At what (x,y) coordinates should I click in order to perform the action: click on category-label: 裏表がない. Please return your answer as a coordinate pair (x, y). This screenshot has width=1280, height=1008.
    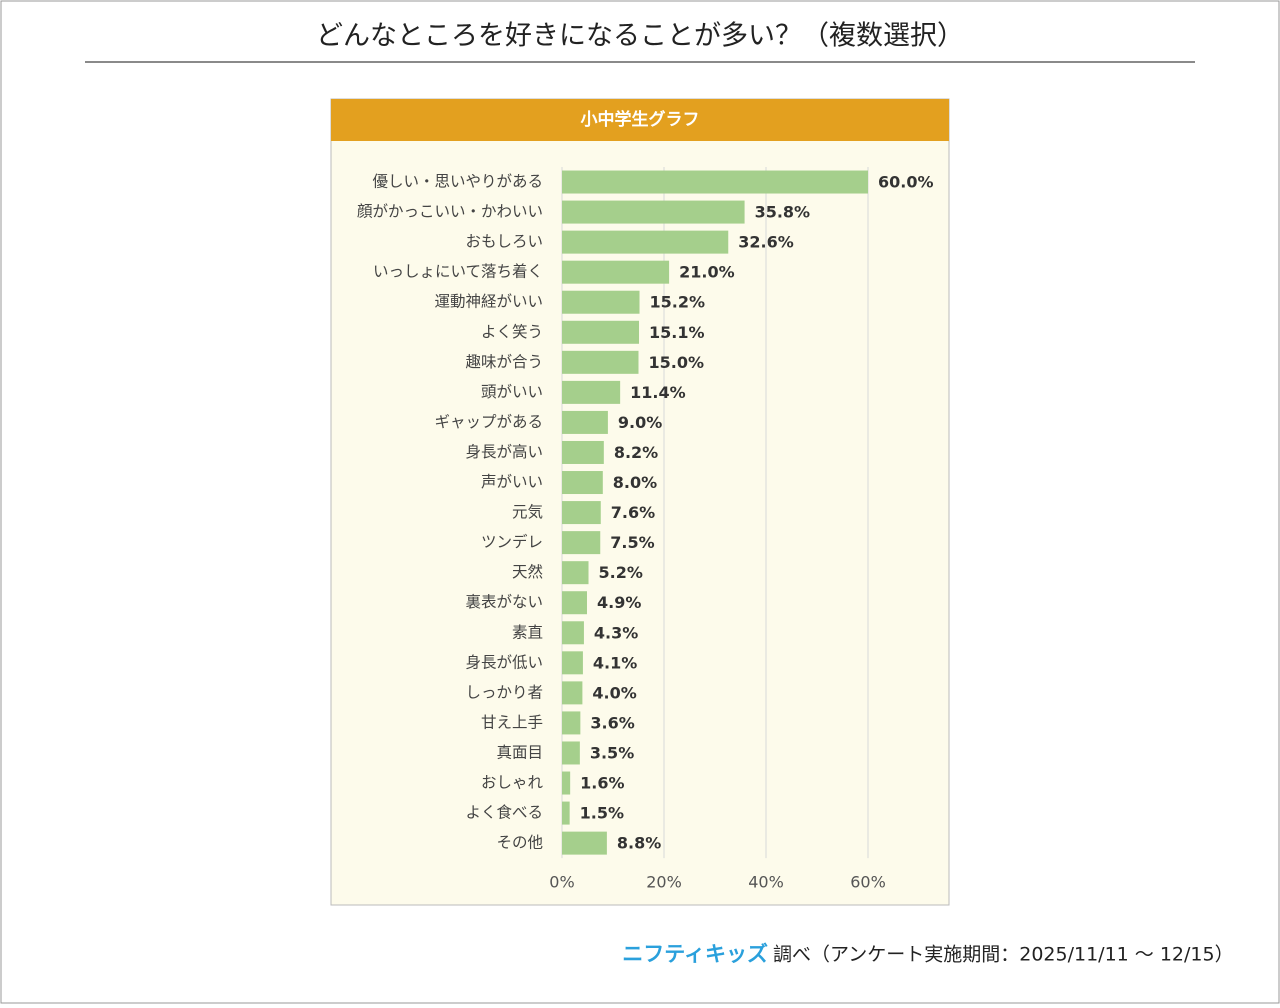
    Looking at the image, I should click on (504, 601).